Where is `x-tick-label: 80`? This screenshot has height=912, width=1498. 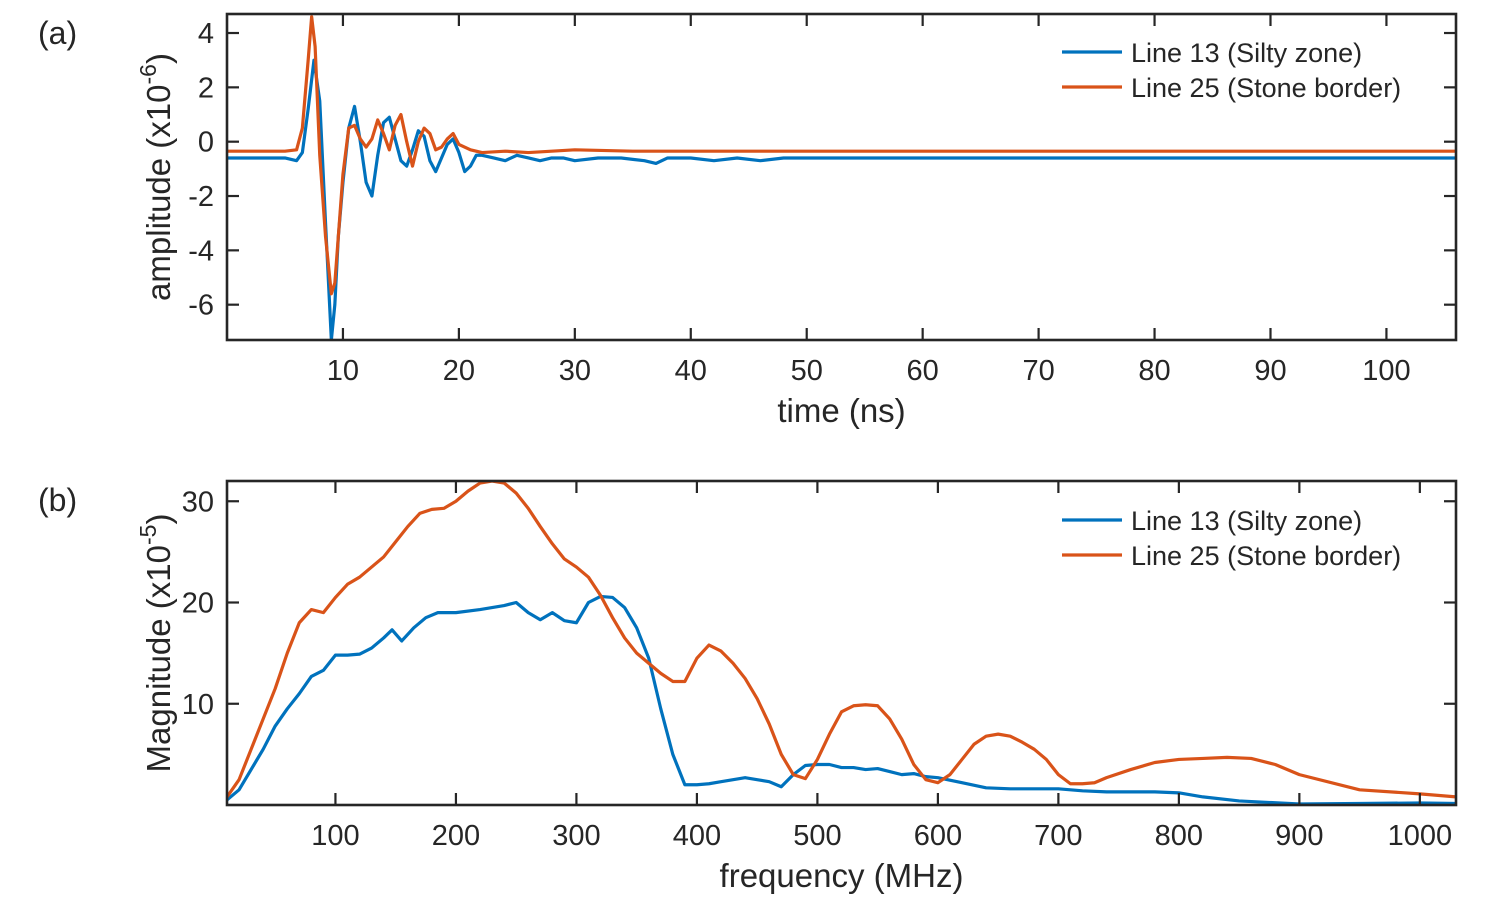
x-tick-label: 80 is located at coordinates (1154, 371).